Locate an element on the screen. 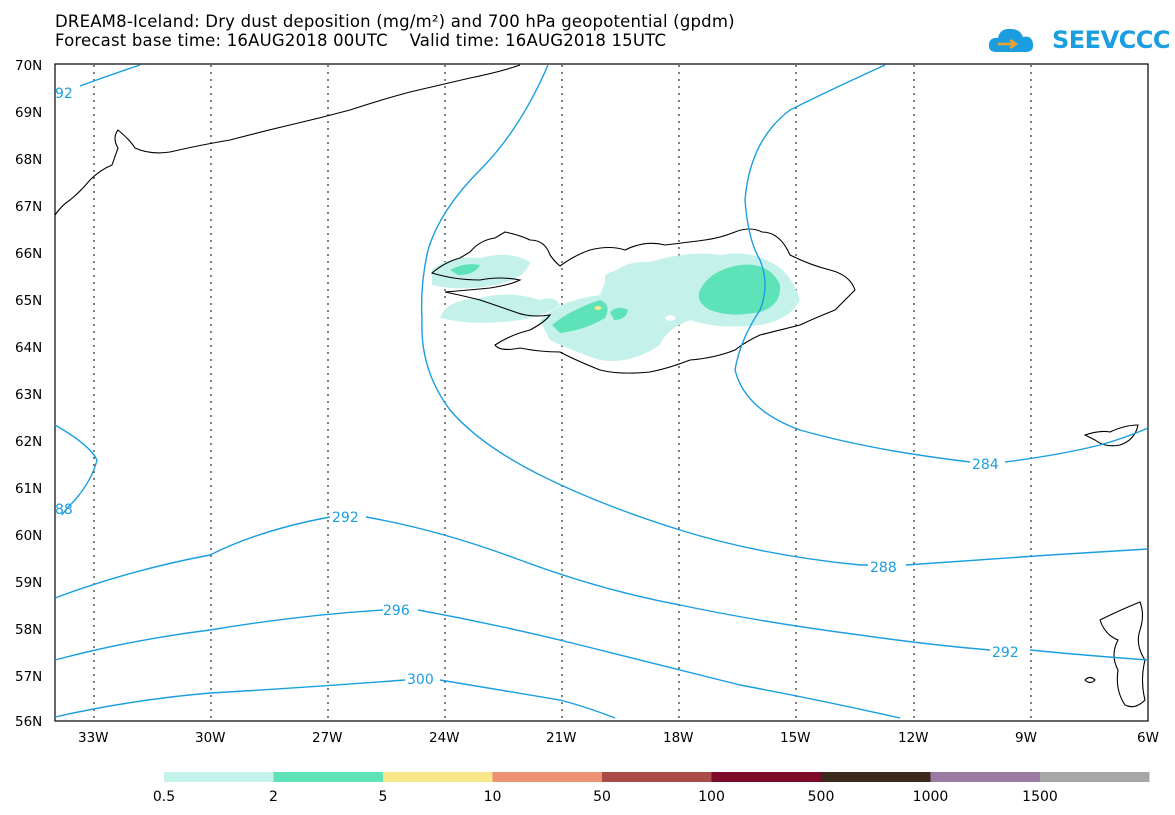 This screenshot has height=815, width=1175. lon-tick-label: 24W is located at coordinates (444, 738).